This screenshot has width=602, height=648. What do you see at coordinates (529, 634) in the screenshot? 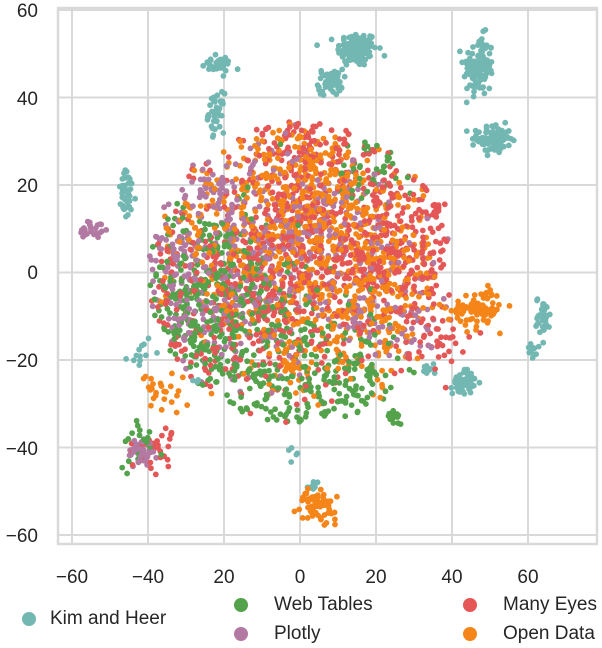
I see `legend-item-open-data: Open Data` at bounding box center [529, 634].